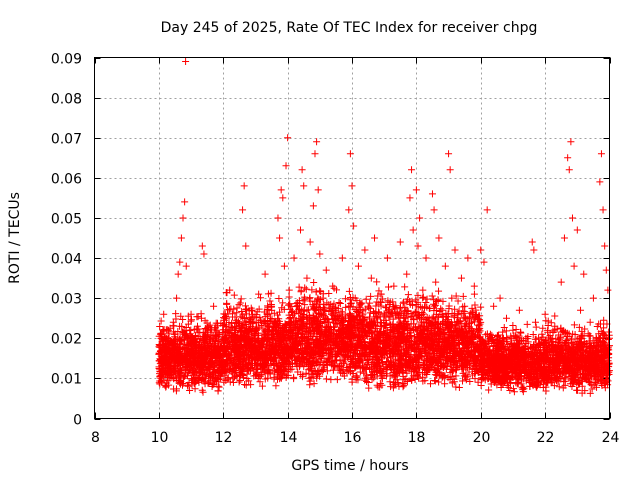 Image resolution: width=640 pixels, height=480 pixels. What do you see at coordinates (66, 60) in the screenshot?
I see `y-tick-label: 0.09` at bounding box center [66, 60].